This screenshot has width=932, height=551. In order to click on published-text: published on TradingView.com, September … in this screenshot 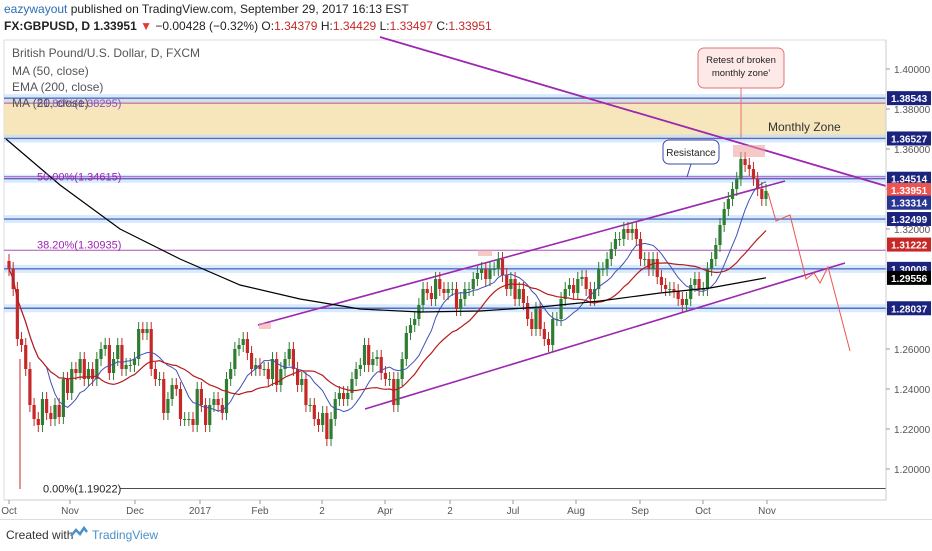, I will do `click(239, 9)`.